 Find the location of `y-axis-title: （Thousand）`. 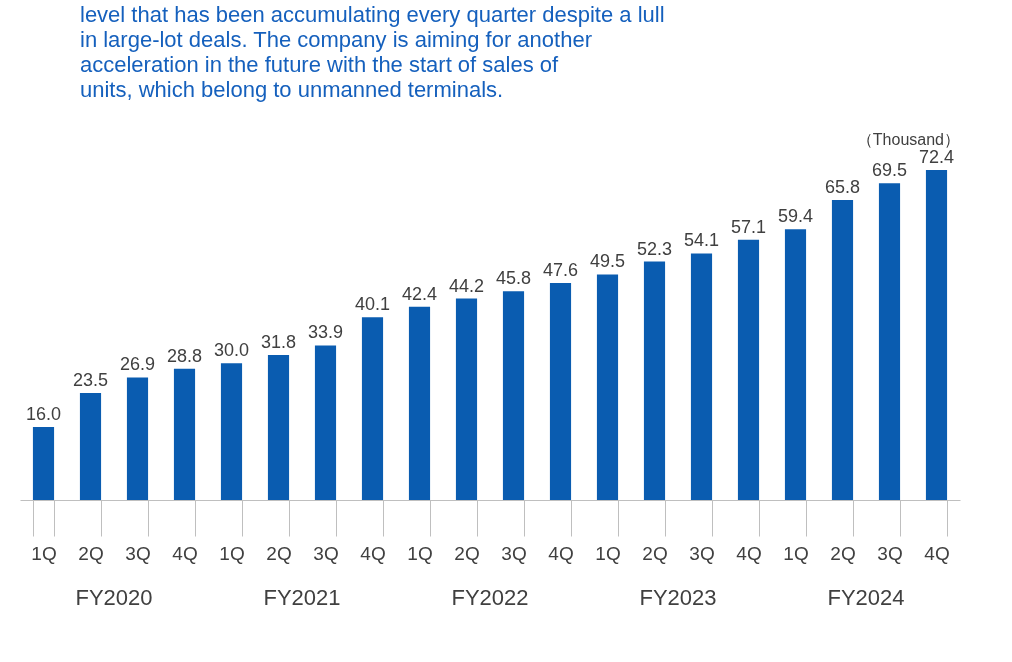

y-axis-title: （Thousand） is located at coordinates (908, 139).